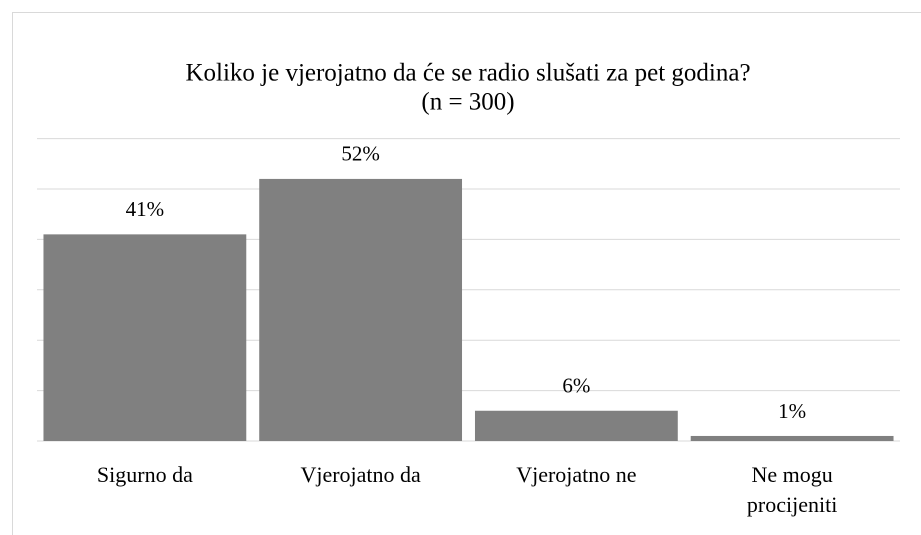 The width and height of the screenshot is (921, 535). What do you see at coordinates (360, 154) in the screenshot?
I see `data-label: 52%` at bounding box center [360, 154].